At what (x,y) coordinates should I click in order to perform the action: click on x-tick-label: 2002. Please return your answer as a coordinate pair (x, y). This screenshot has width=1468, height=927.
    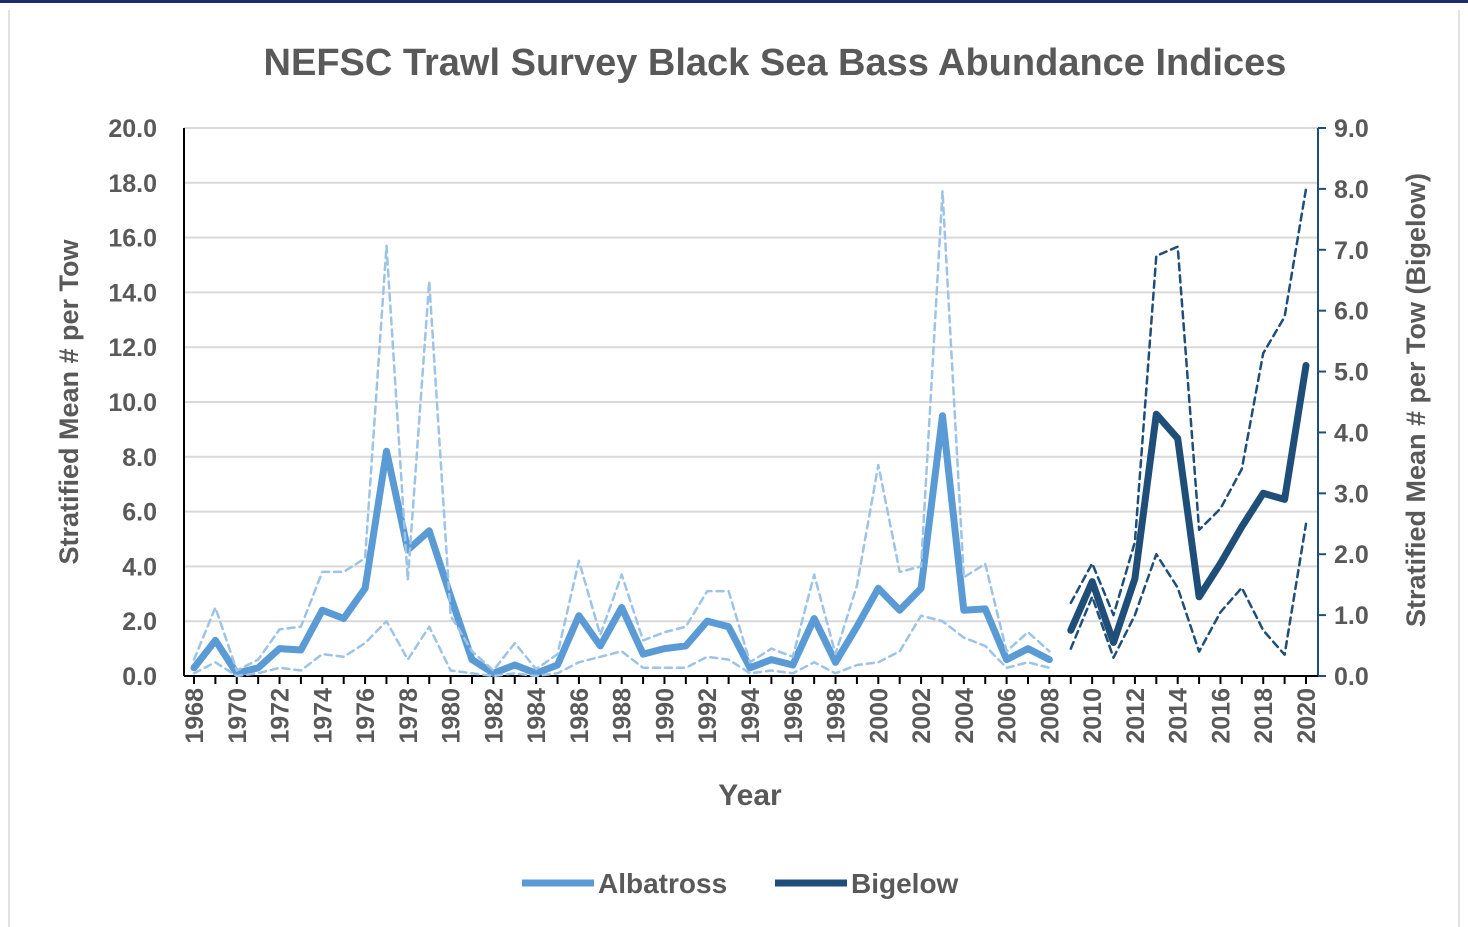
    Looking at the image, I should click on (922, 716).